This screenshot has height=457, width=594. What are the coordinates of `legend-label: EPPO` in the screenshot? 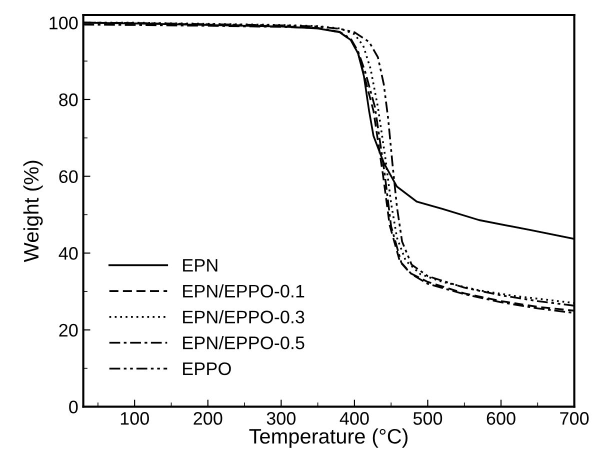 It's located at (207, 369).